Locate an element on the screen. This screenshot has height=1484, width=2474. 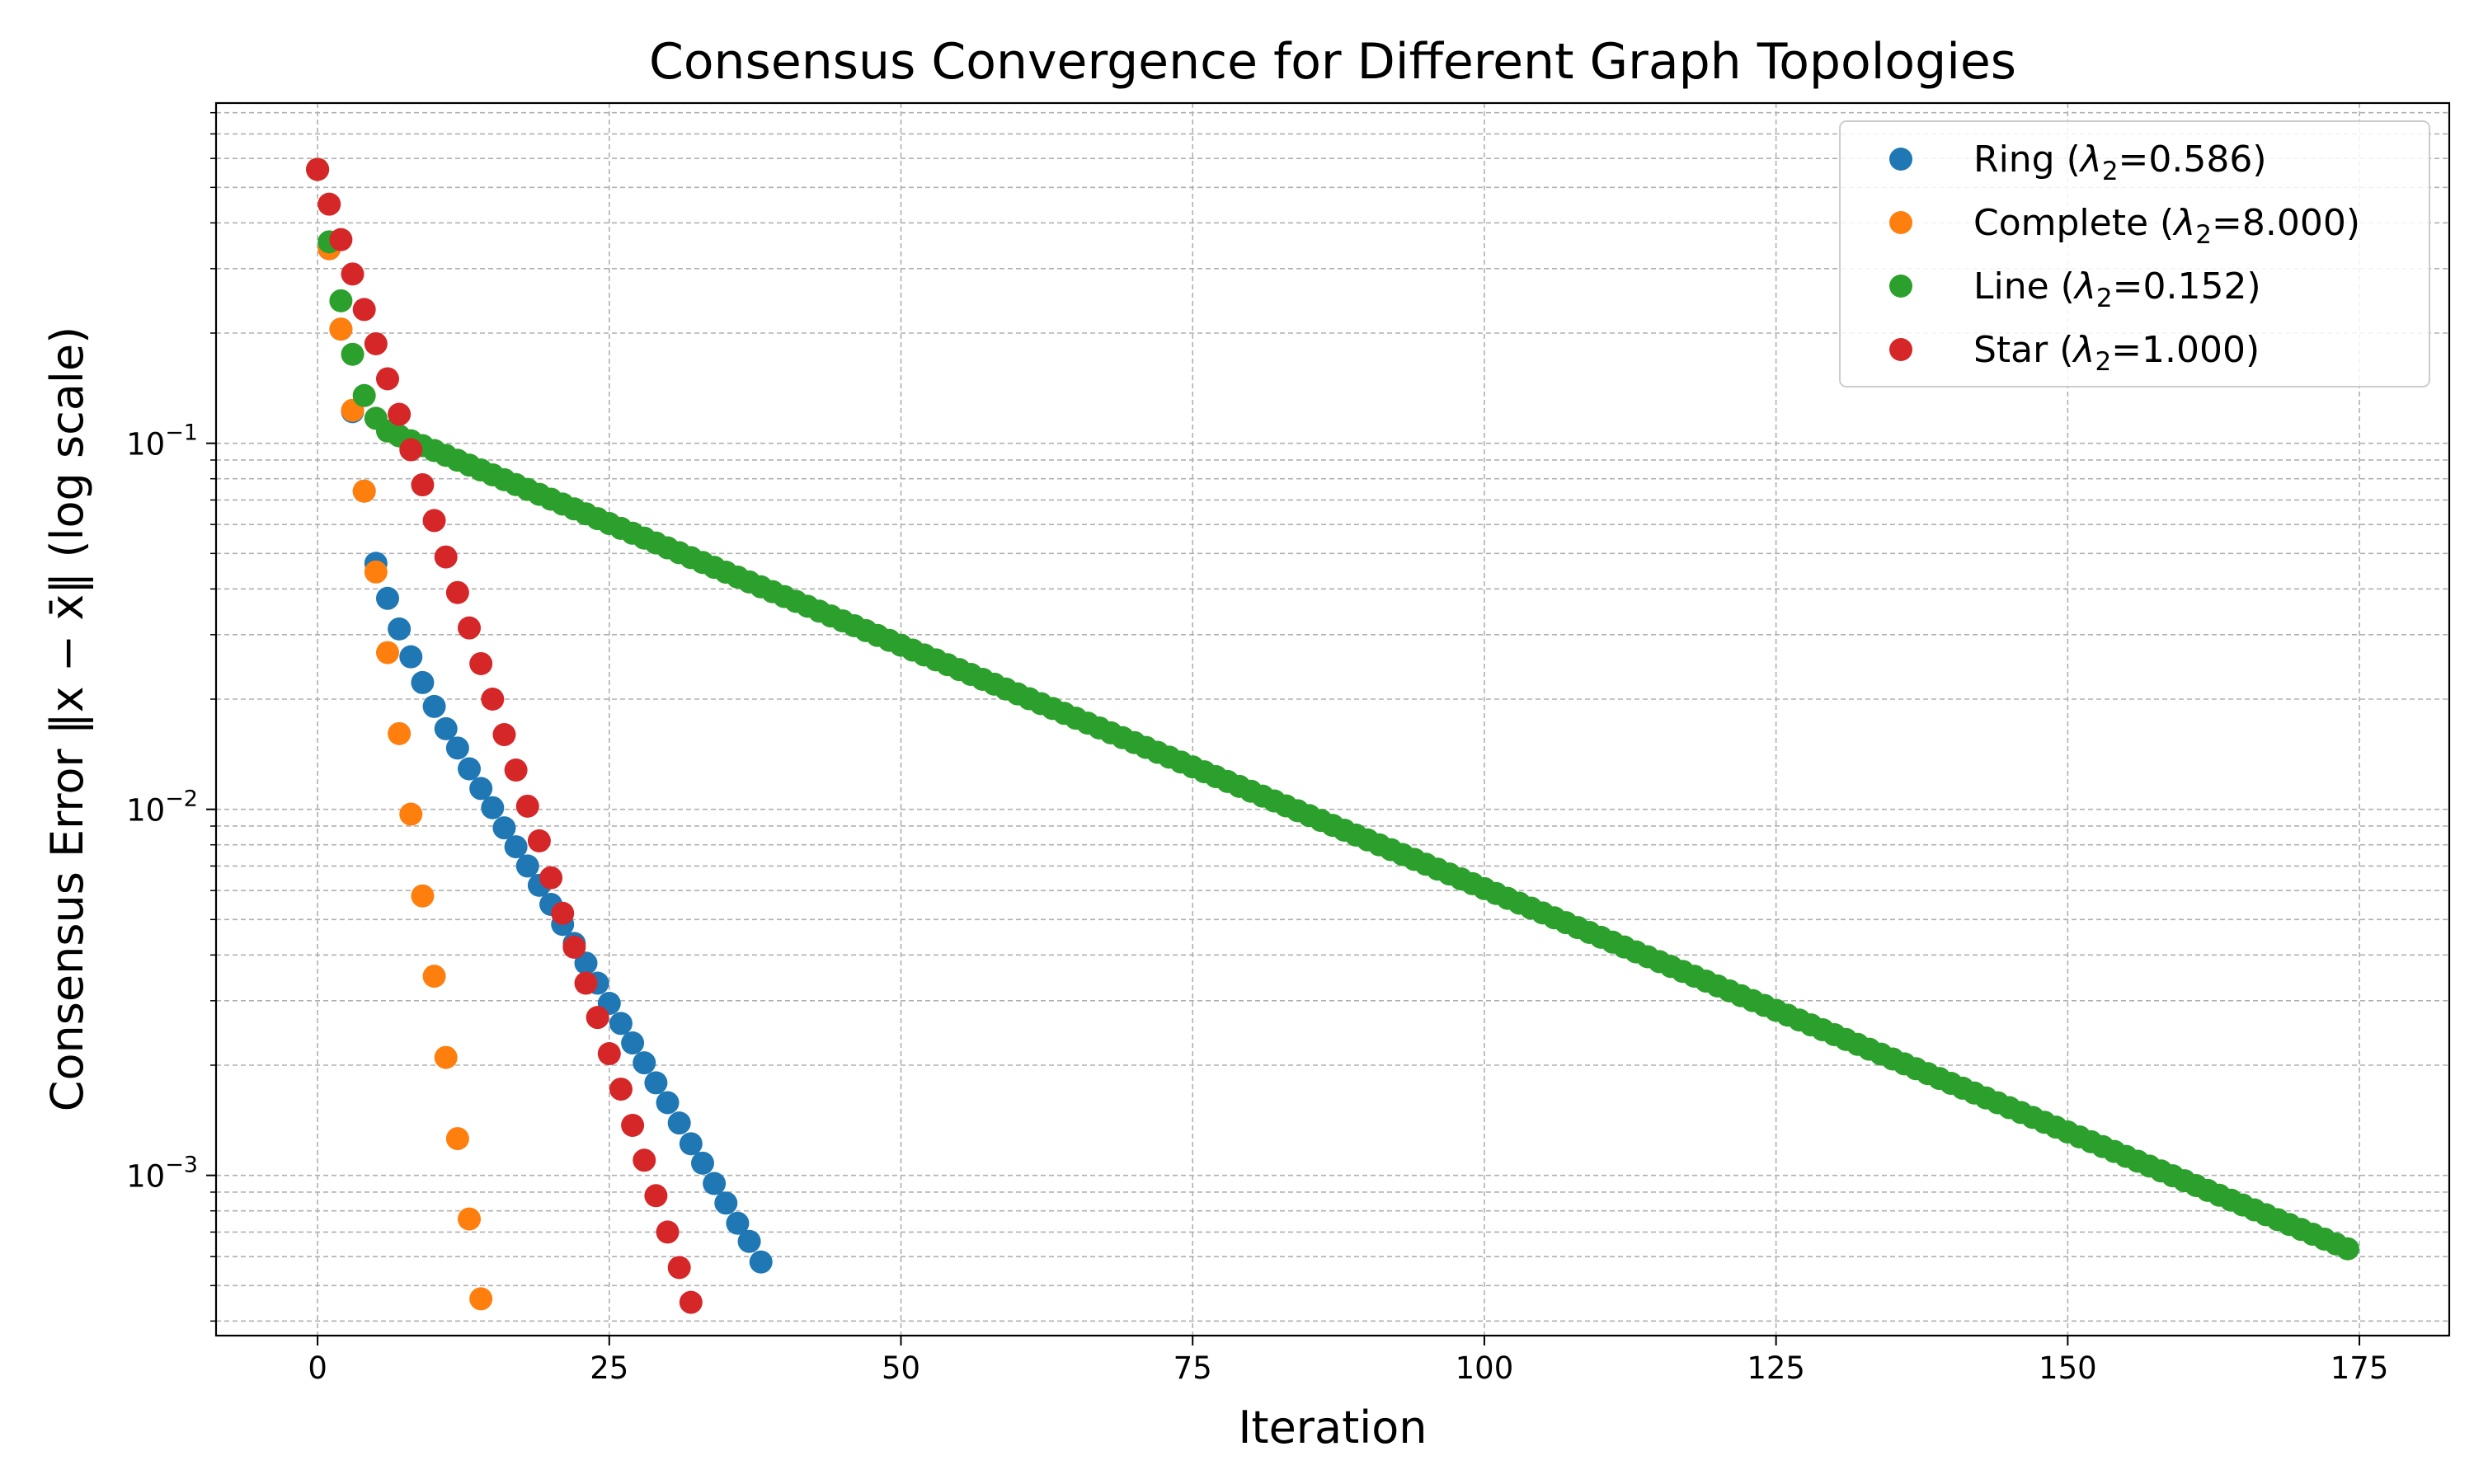
legend-label-ring: Ring (λ2=0.586) is located at coordinates (2120, 162).